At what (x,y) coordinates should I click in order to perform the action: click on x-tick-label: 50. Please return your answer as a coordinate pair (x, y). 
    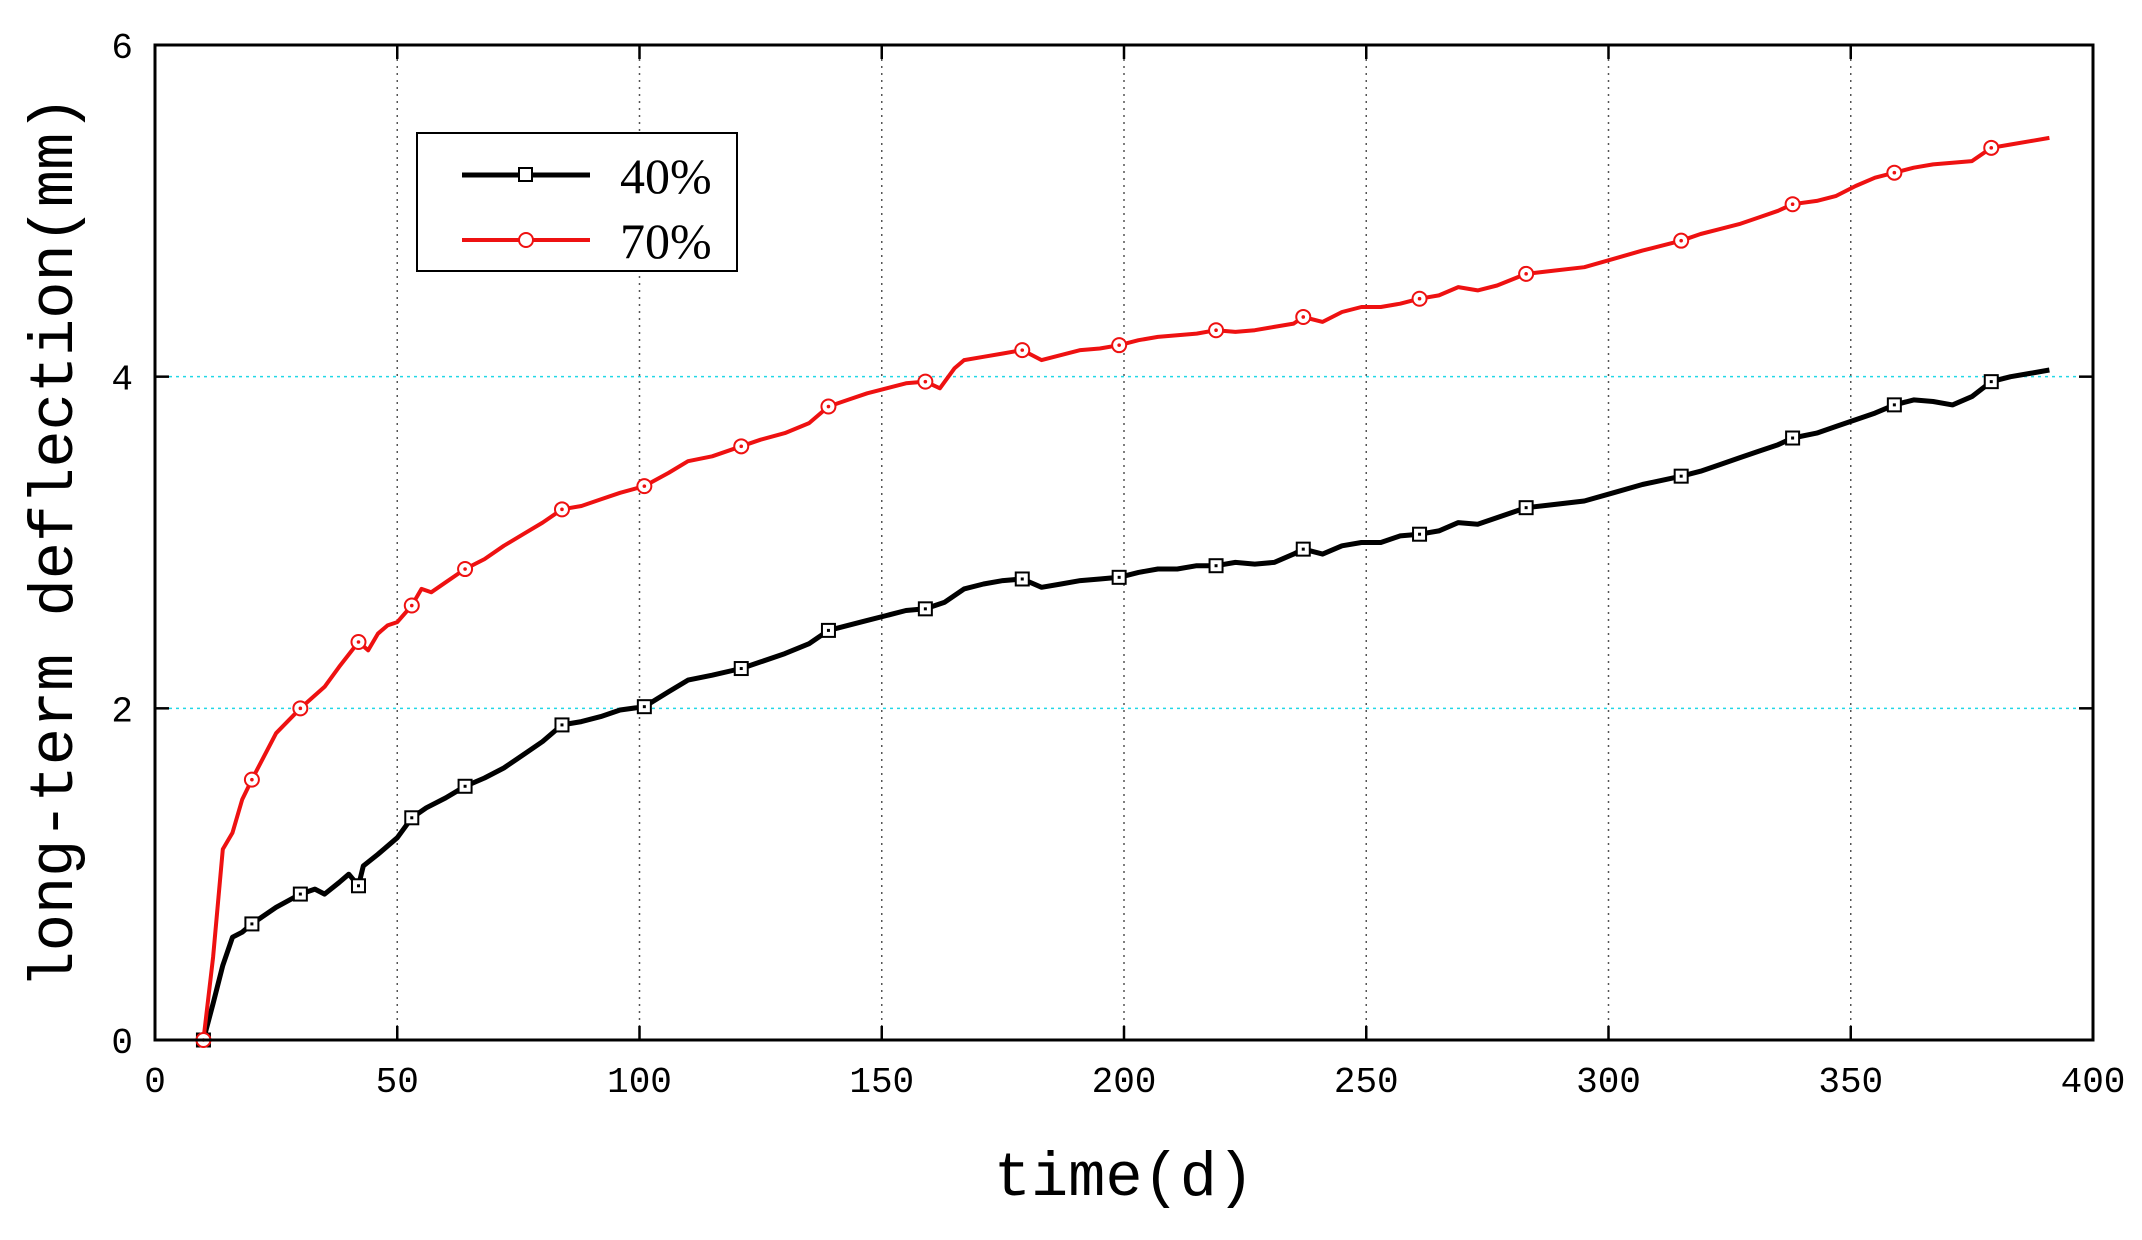
    Looking at the image, I should click on (397, 1082).